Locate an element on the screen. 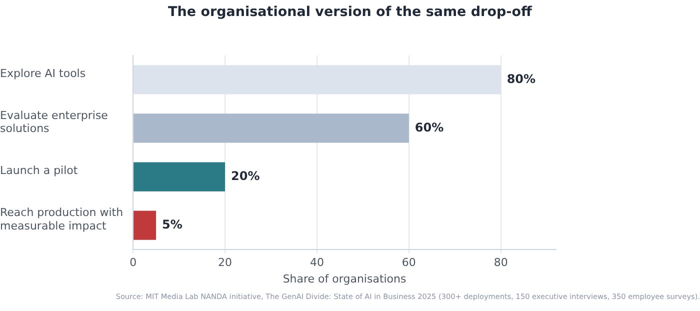 The height and width of the screenshot is (311, 700). data-label: 80% is located at coordinates (521, 79).